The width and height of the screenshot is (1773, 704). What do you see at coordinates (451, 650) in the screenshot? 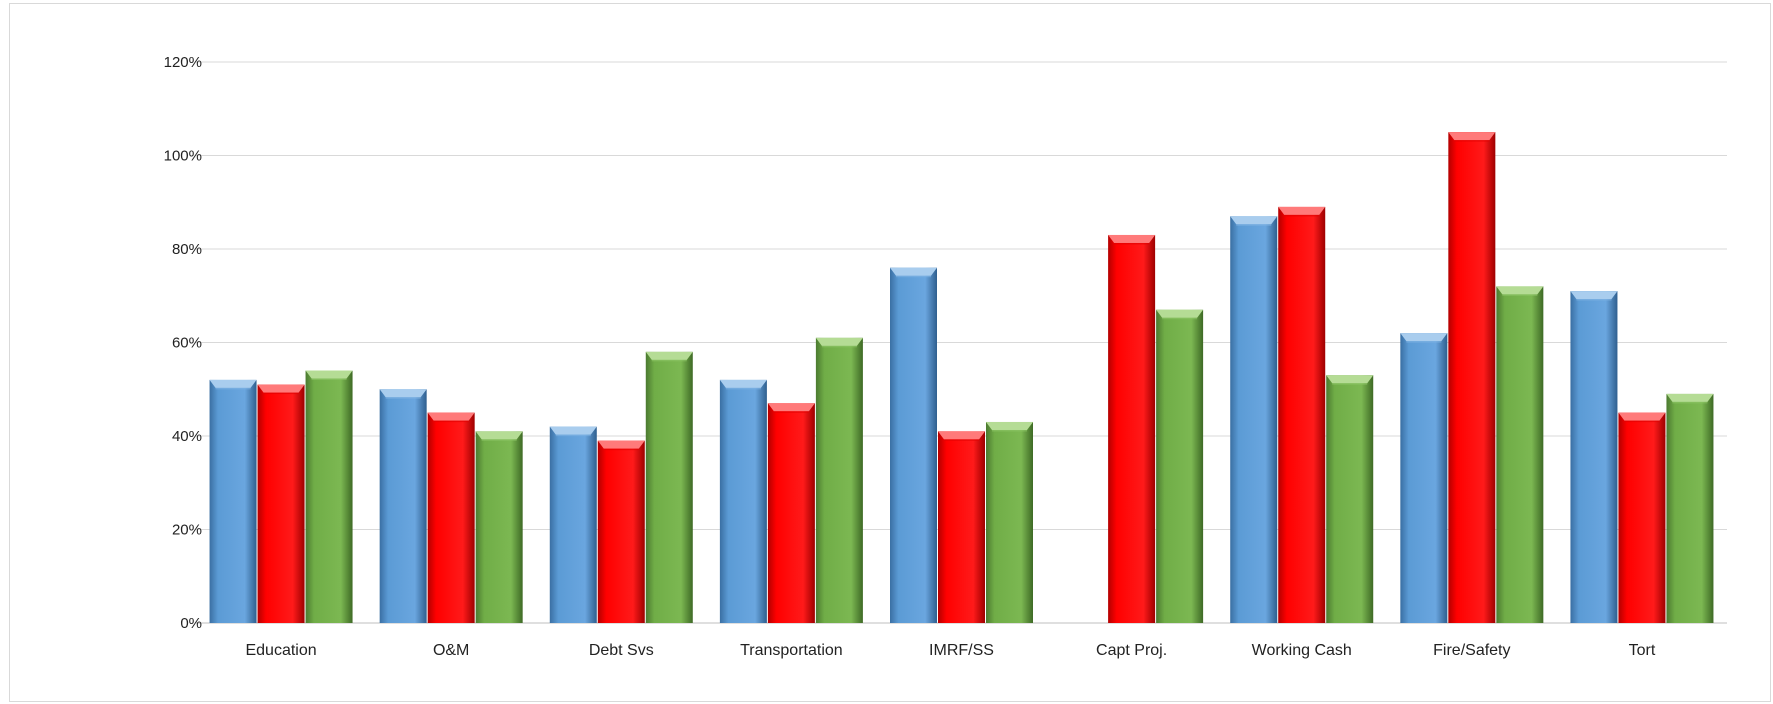
I see `x-tick-label: O&M` at bounding box center [451, 650].